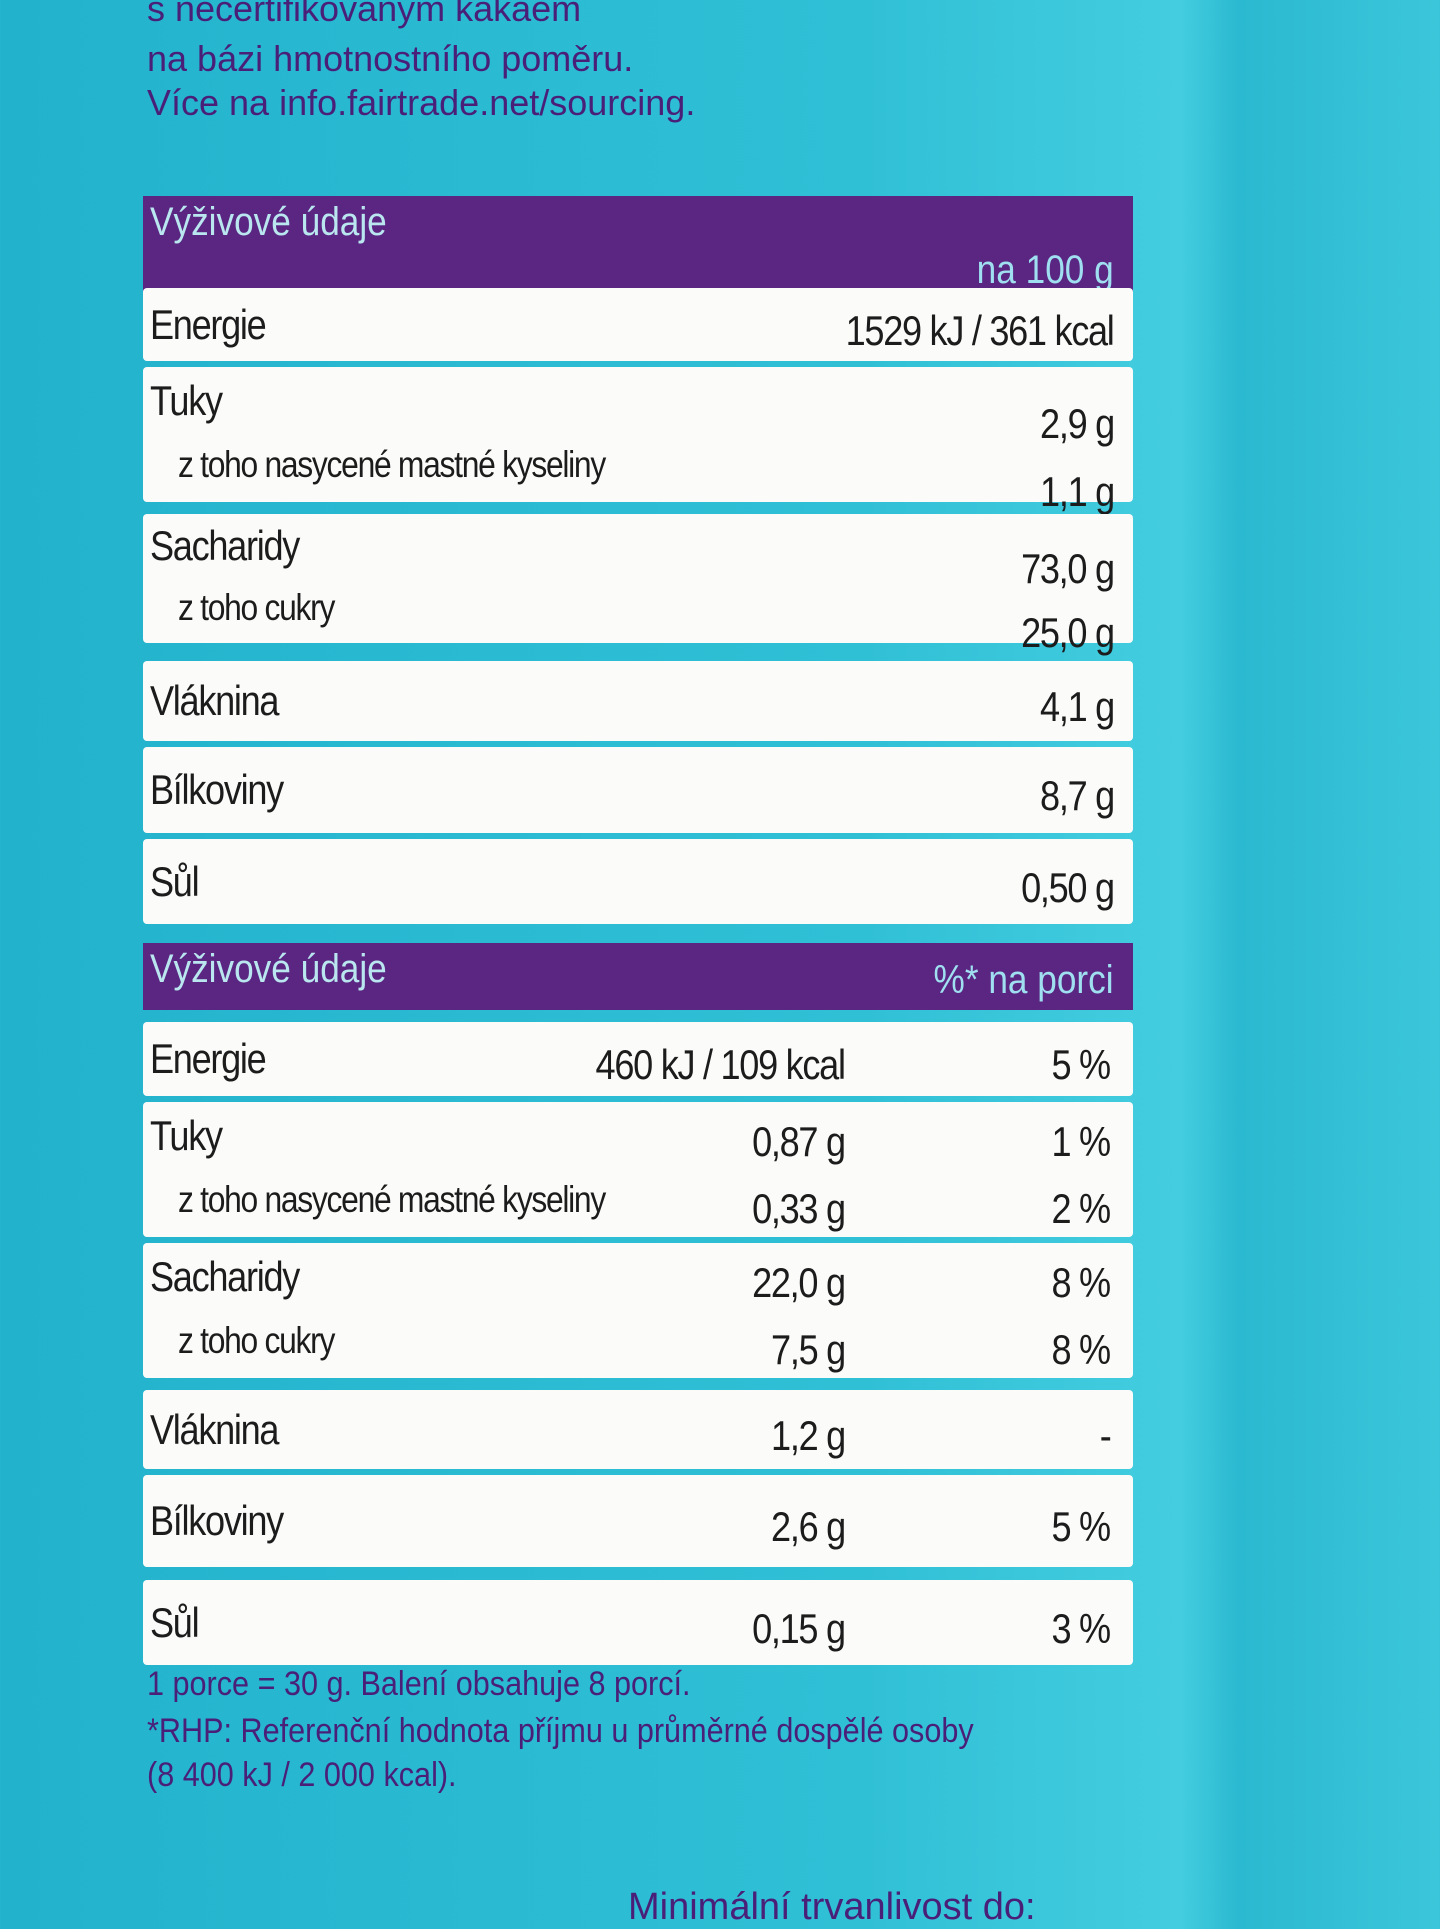  I want to click on row-value: 8,7 g, so click(1077, 795).